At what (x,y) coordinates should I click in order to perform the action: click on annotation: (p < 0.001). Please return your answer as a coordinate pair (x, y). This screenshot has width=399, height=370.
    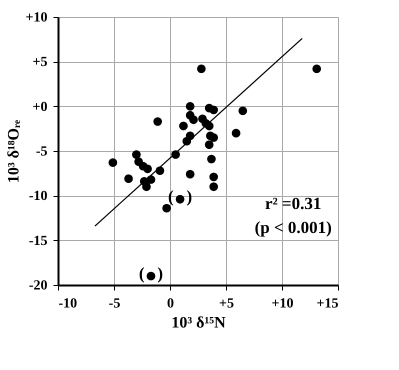
    Looking at the image, I should click on (293, 227).